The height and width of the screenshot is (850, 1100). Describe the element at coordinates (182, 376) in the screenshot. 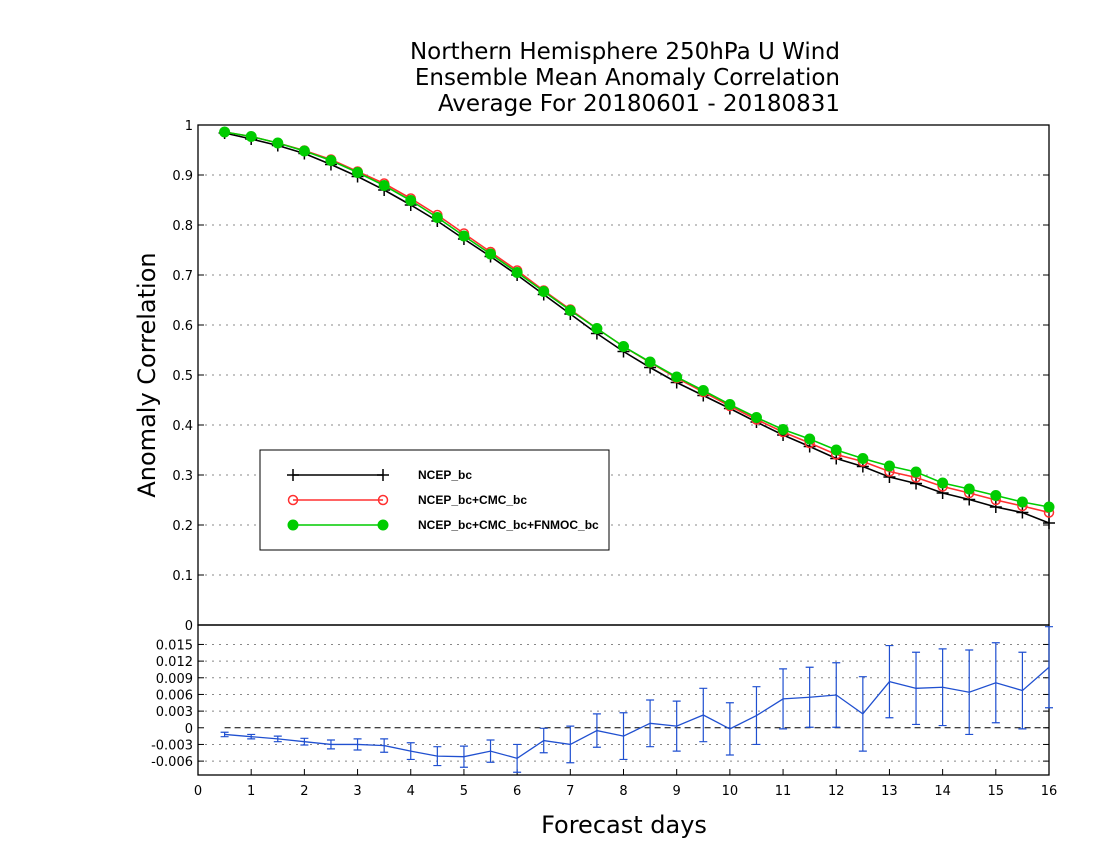

I see `y-tick-label: 0.5` at that location.